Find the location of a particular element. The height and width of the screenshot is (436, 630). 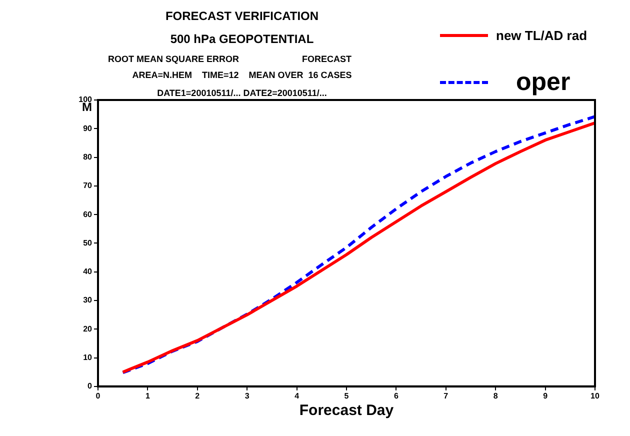

x-tick-label: 0 is located at coordinates (98, 395).